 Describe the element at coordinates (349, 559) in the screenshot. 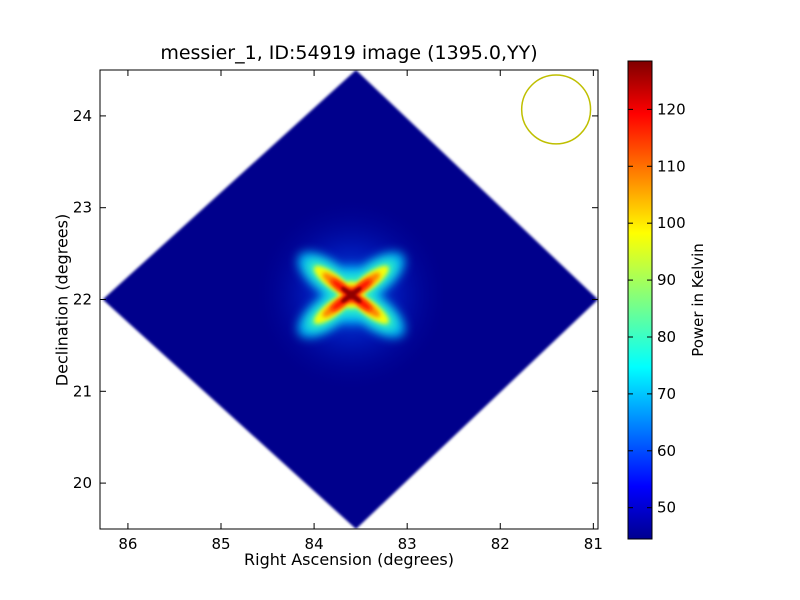

I see `x-axis-label: Right Ascension (degrees)` at that location.